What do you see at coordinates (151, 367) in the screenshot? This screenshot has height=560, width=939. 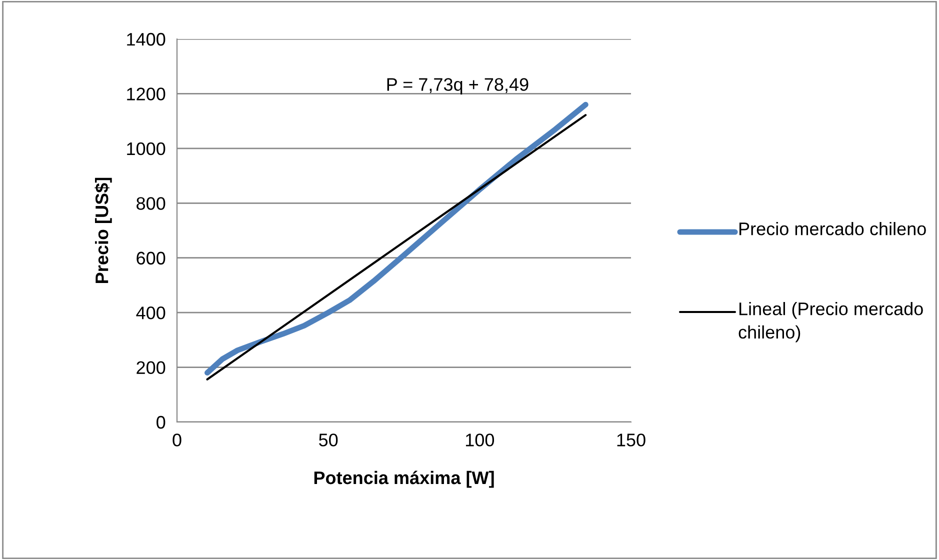 I see `y-tick-label: 200` at bounding box center [151, 367].